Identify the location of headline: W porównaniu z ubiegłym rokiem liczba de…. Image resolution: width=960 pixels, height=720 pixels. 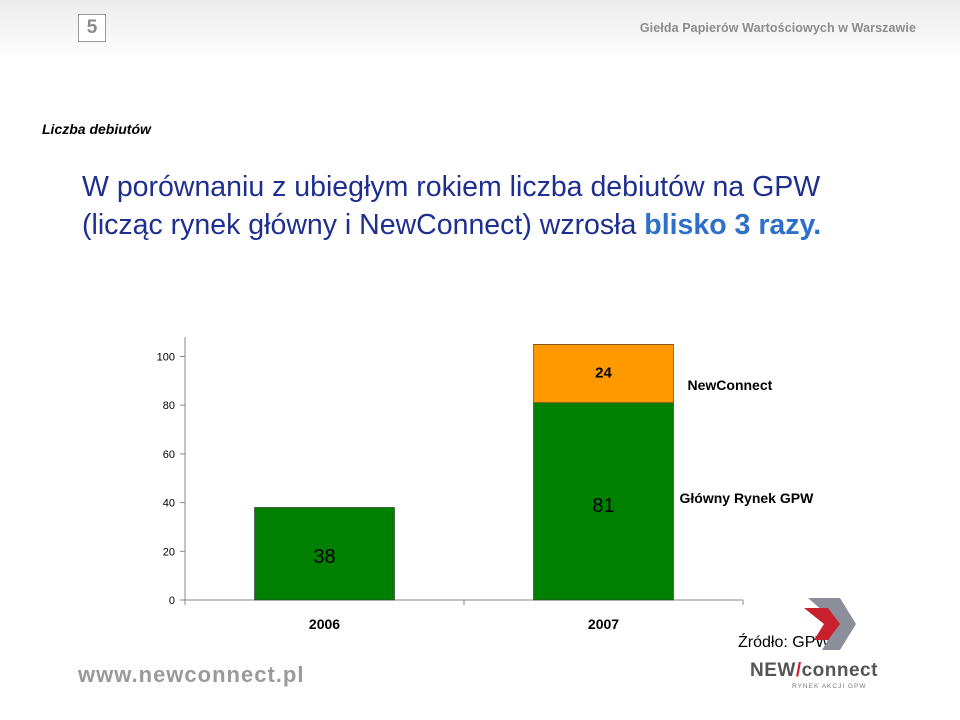
(462, 206).